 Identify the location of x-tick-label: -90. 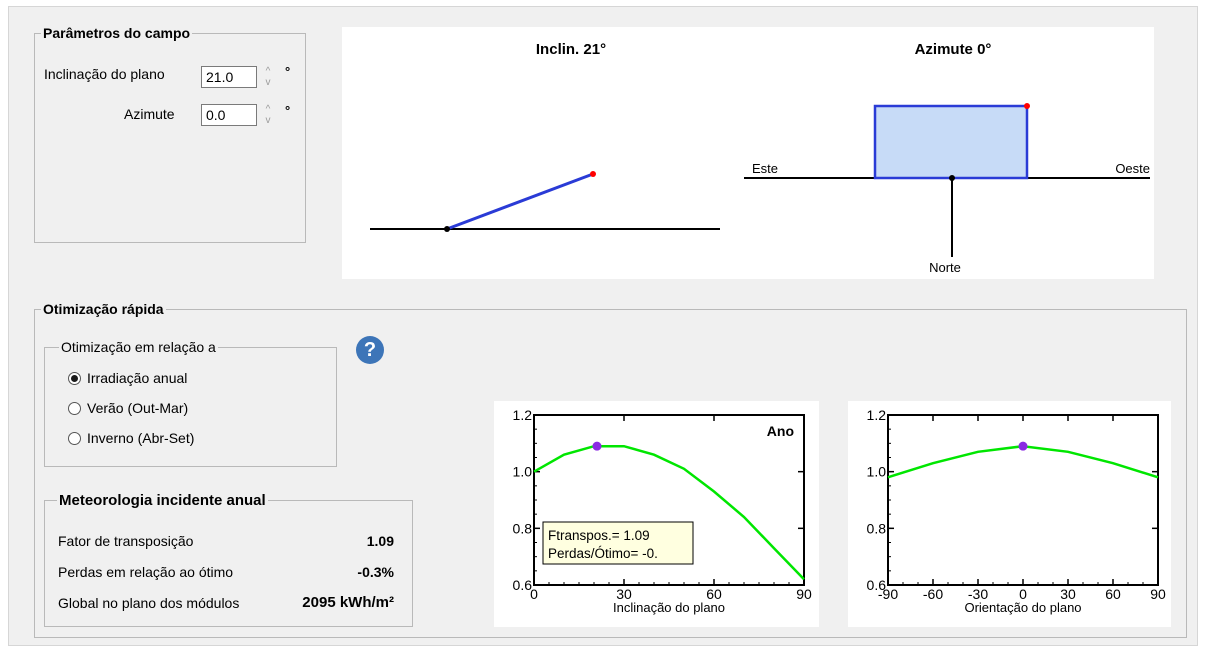
(888, 594).